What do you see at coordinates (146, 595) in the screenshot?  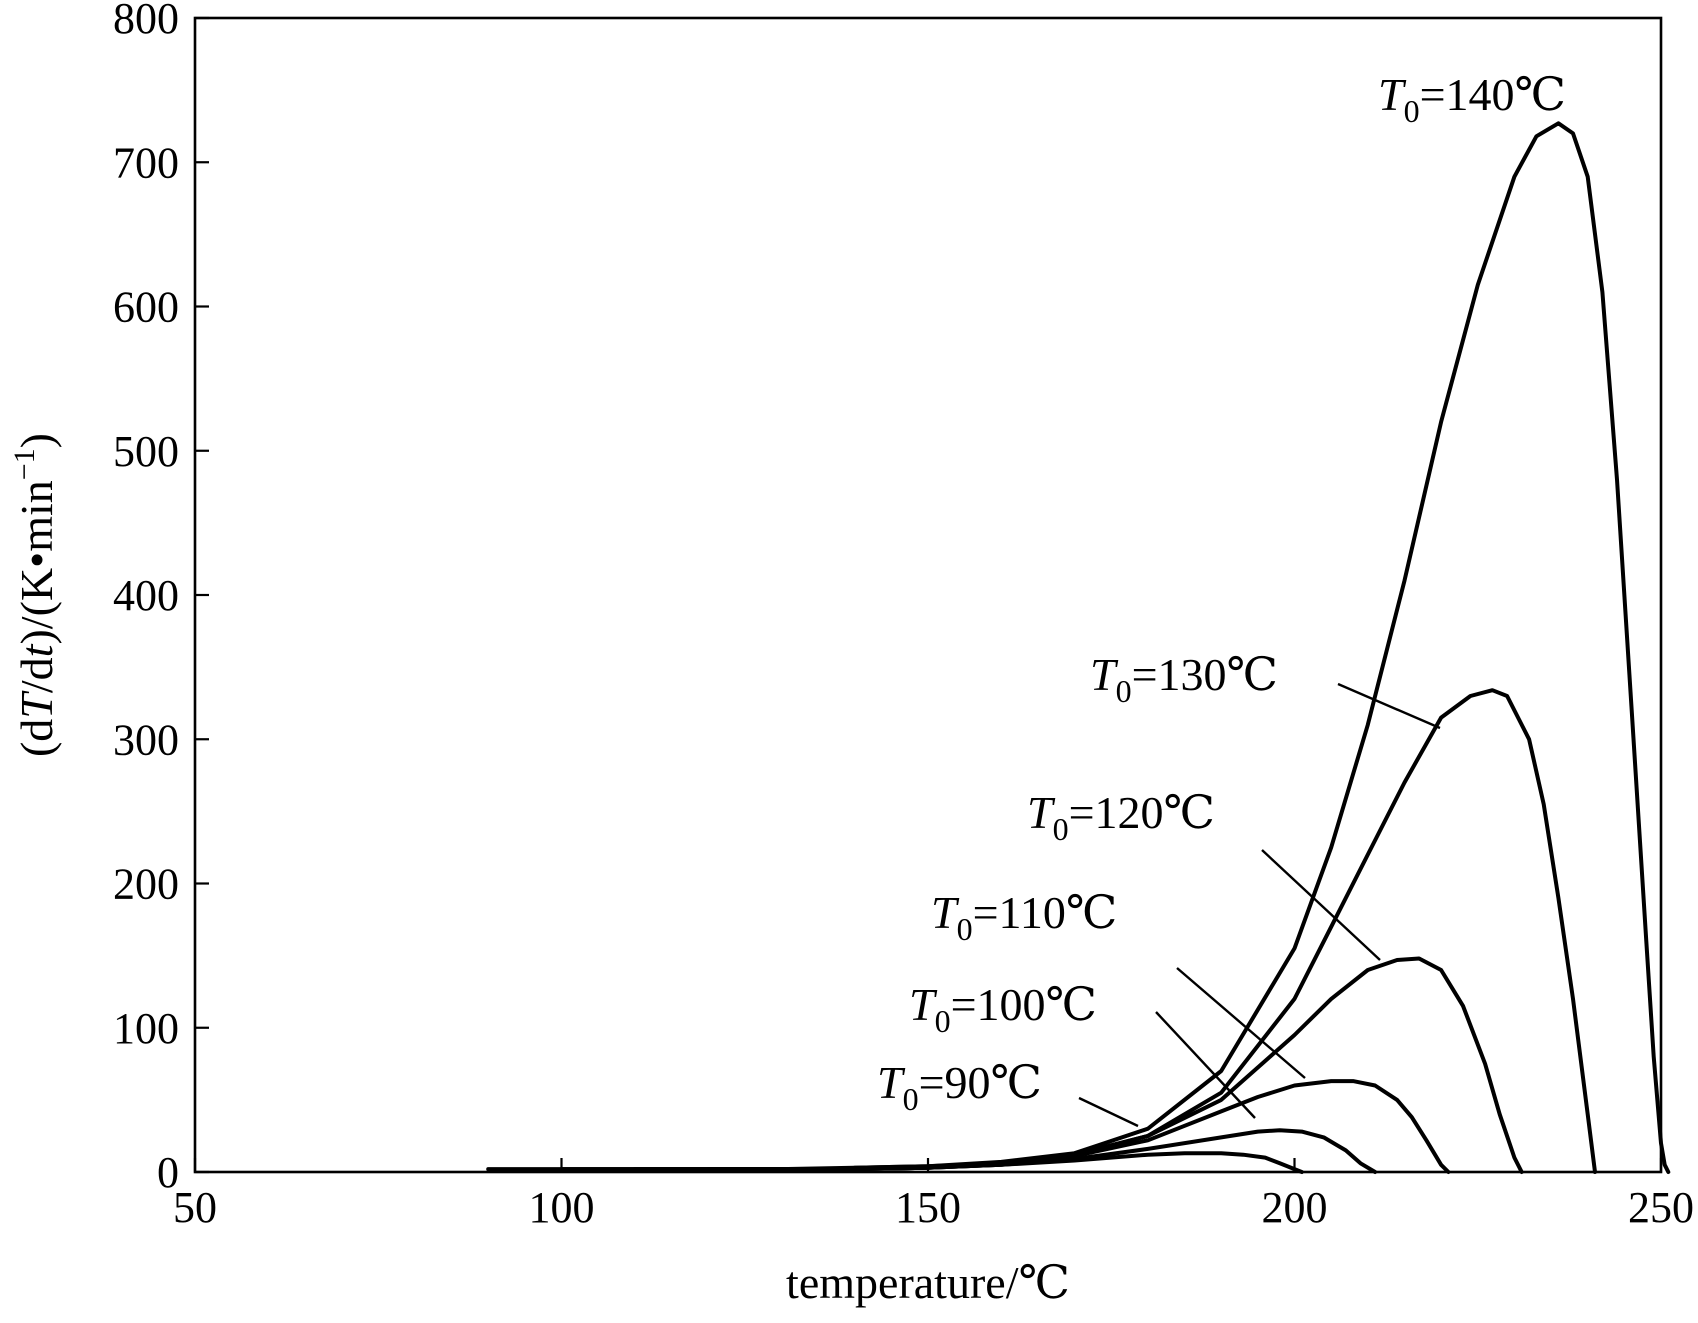 I see `y-tick-label: 400` at bounding box center [146, 595].